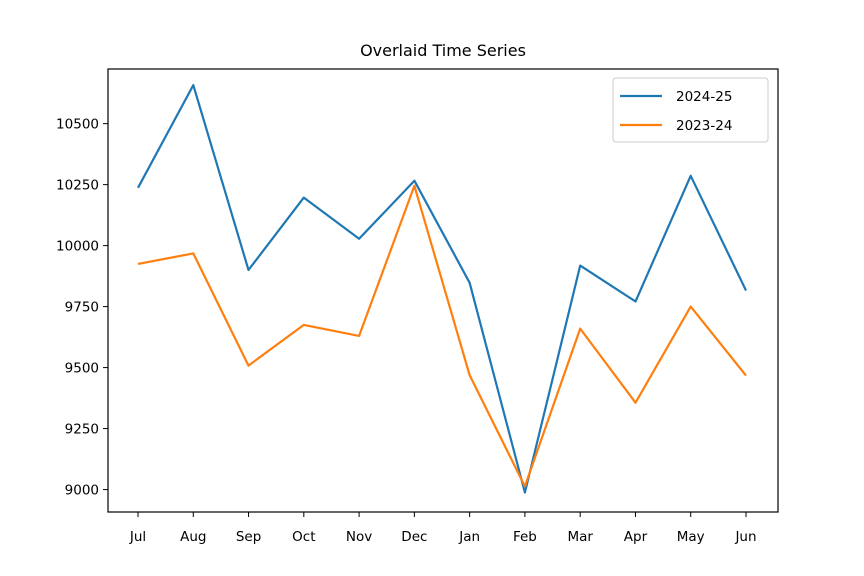 The height and width of the screenshot is (576, 864). Describe the element at coordinates (745, 537) in the screenshot. I see `x-tick-label: Jun` at that location.